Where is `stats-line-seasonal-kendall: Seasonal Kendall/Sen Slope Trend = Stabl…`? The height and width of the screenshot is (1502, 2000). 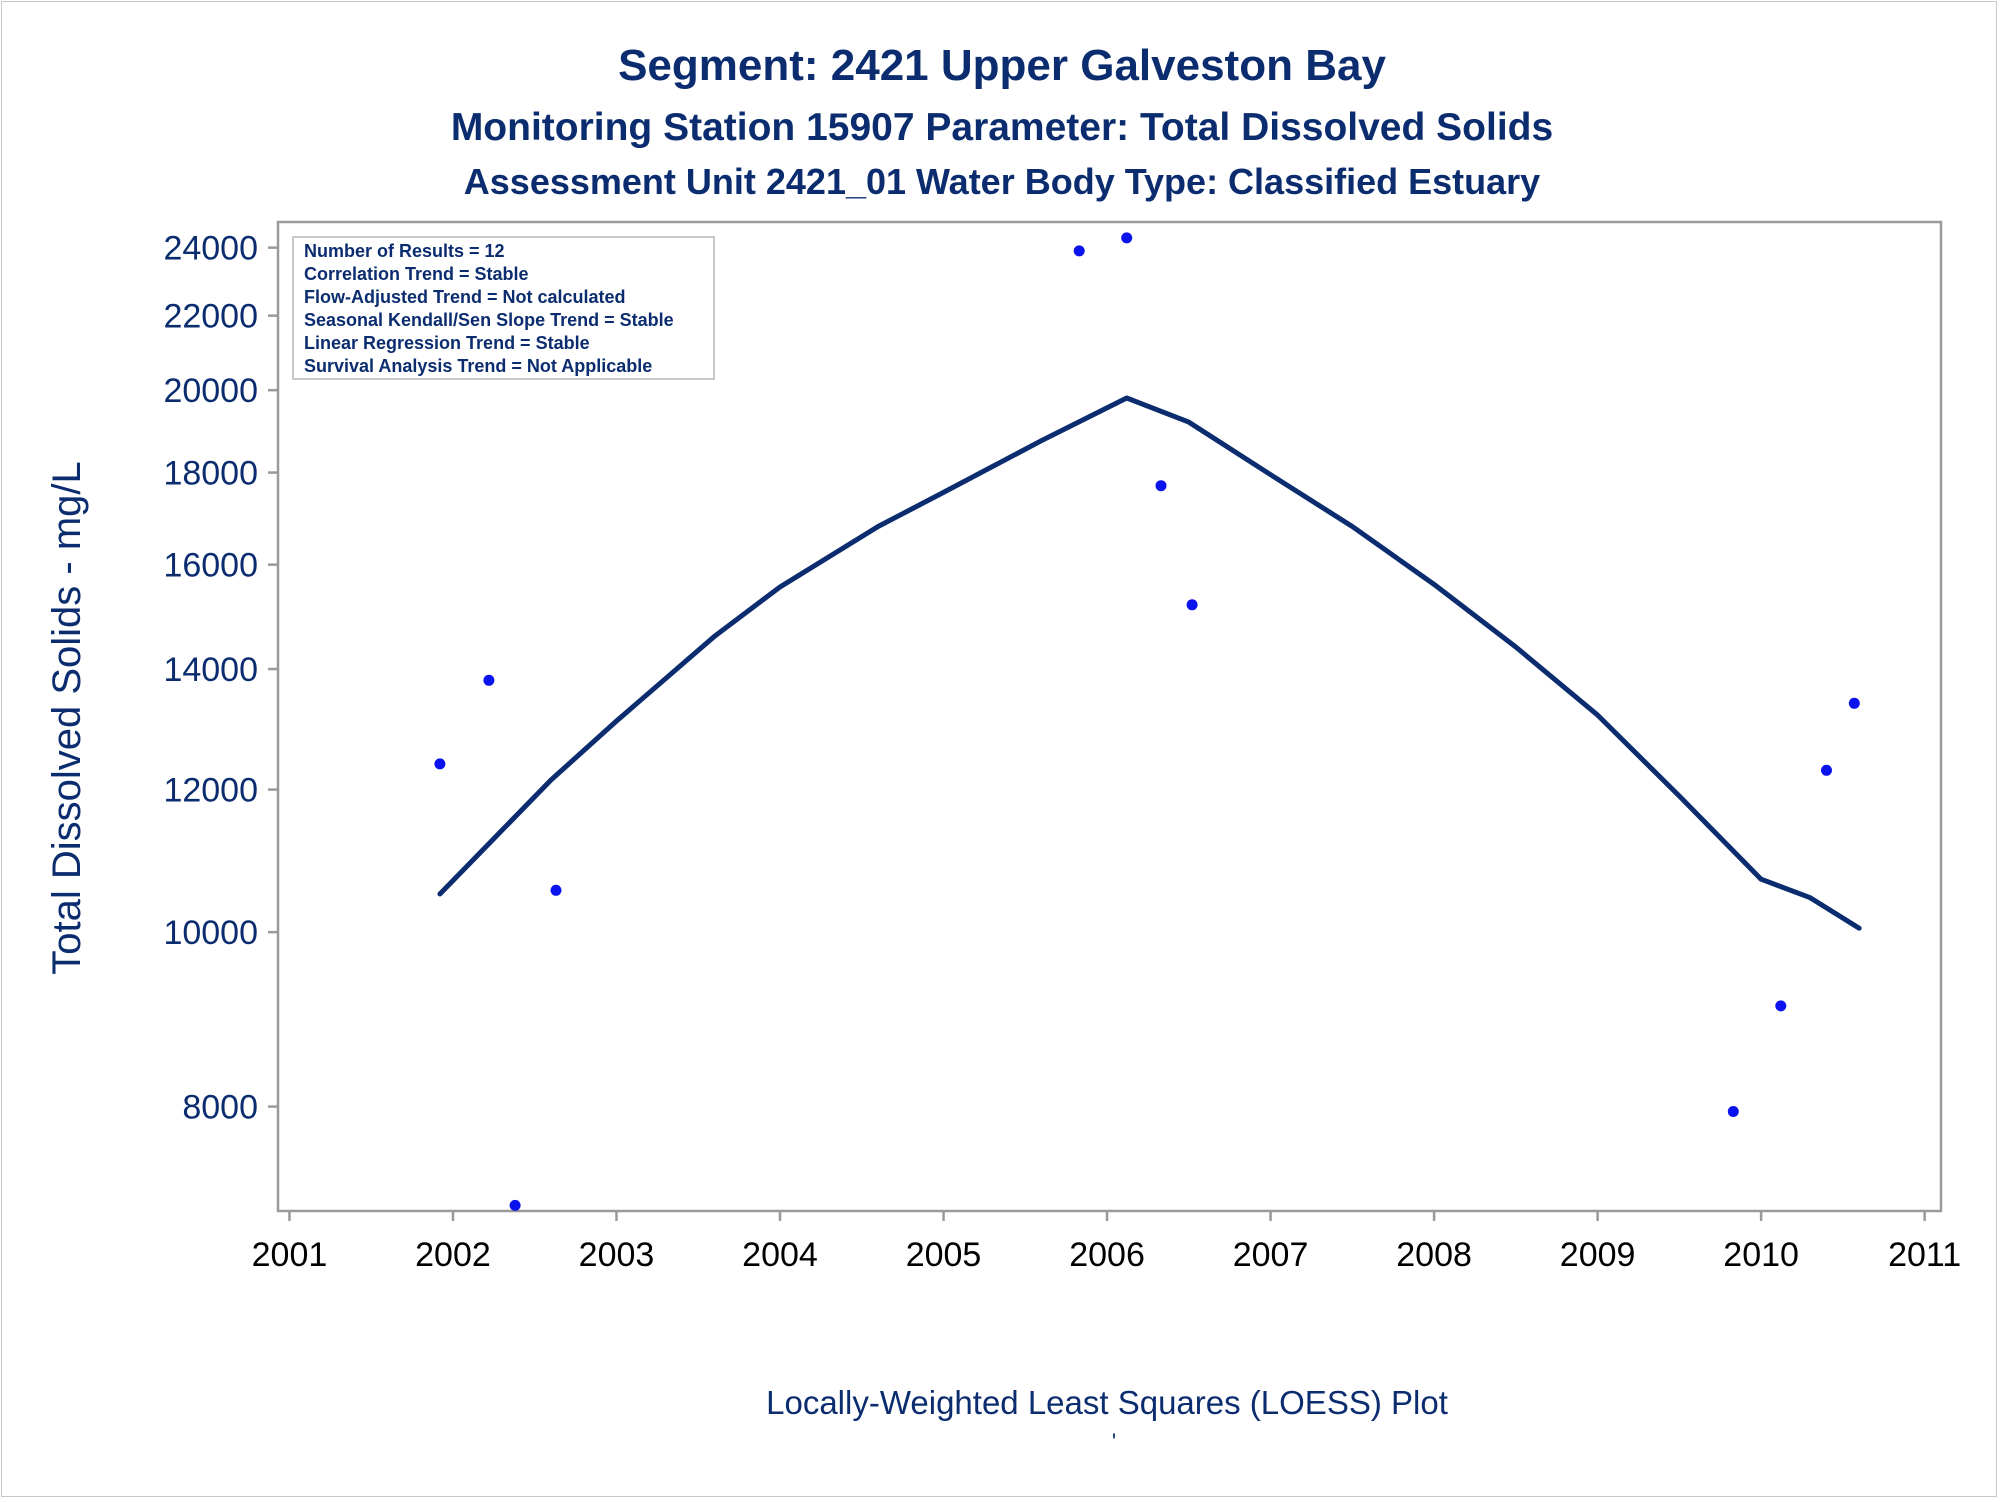
stats-line-seasonal-kendall: Seasonal Kendall/Sen Slope Trend = Stabl… is located at coordinates (489, 320).